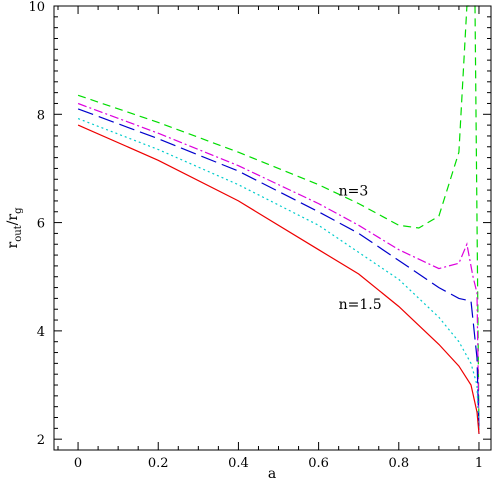 Image resolution: width=497 pixels, height=483 pixels. Describe the element at coordinates (158, 463) in the screenshot. I see `x-tick-label: 0.2` at that location.